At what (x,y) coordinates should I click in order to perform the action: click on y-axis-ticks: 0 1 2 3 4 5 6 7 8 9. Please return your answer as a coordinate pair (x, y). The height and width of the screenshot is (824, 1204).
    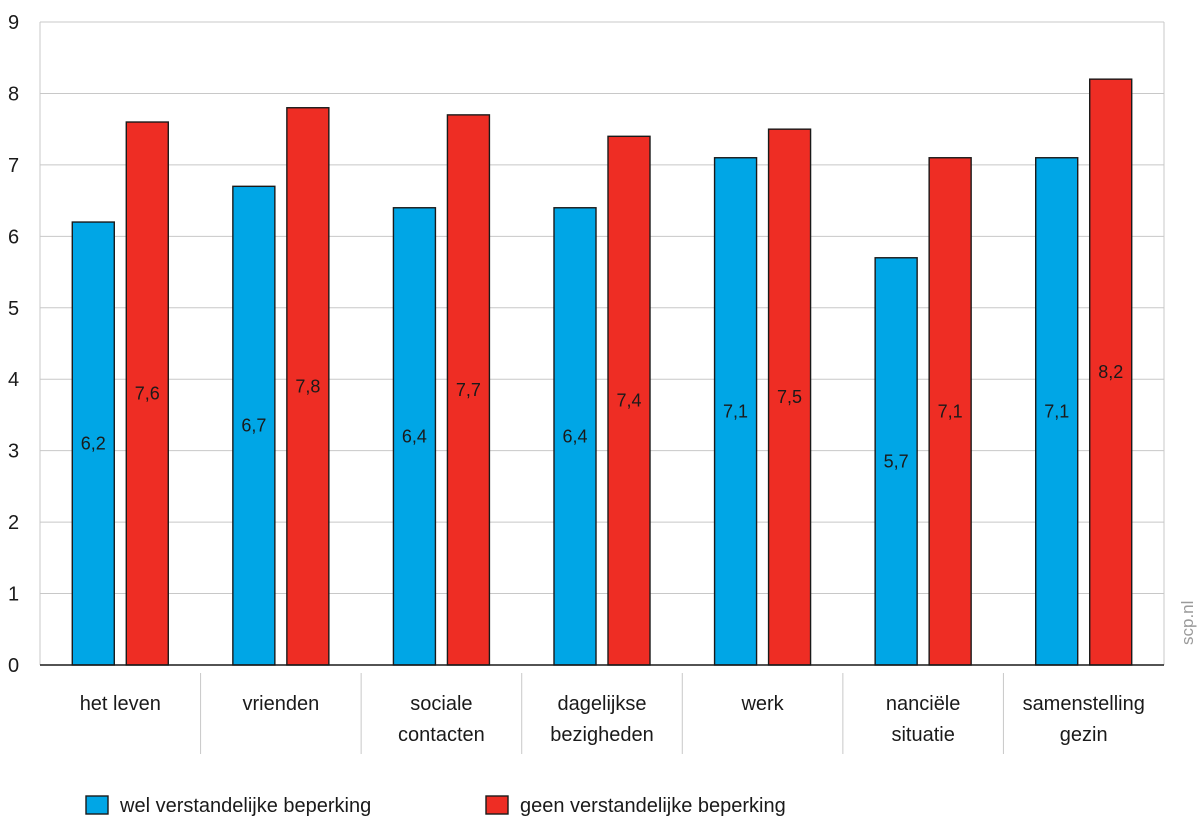
    Looking at the image, I should click on (13, 344).